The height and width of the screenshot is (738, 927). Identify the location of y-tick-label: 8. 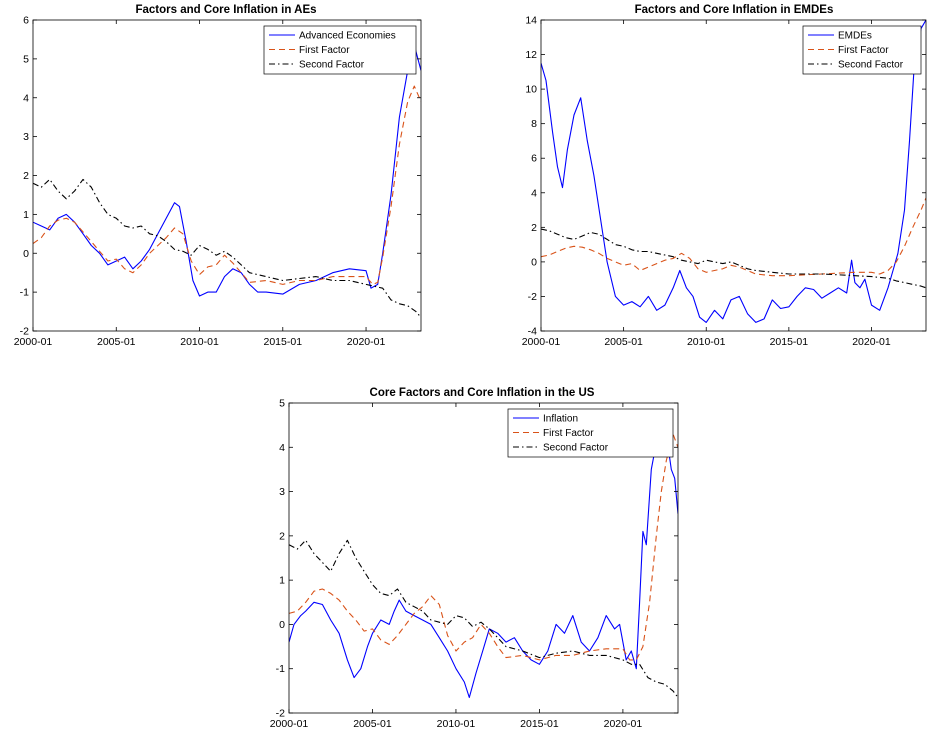
(534, 124).